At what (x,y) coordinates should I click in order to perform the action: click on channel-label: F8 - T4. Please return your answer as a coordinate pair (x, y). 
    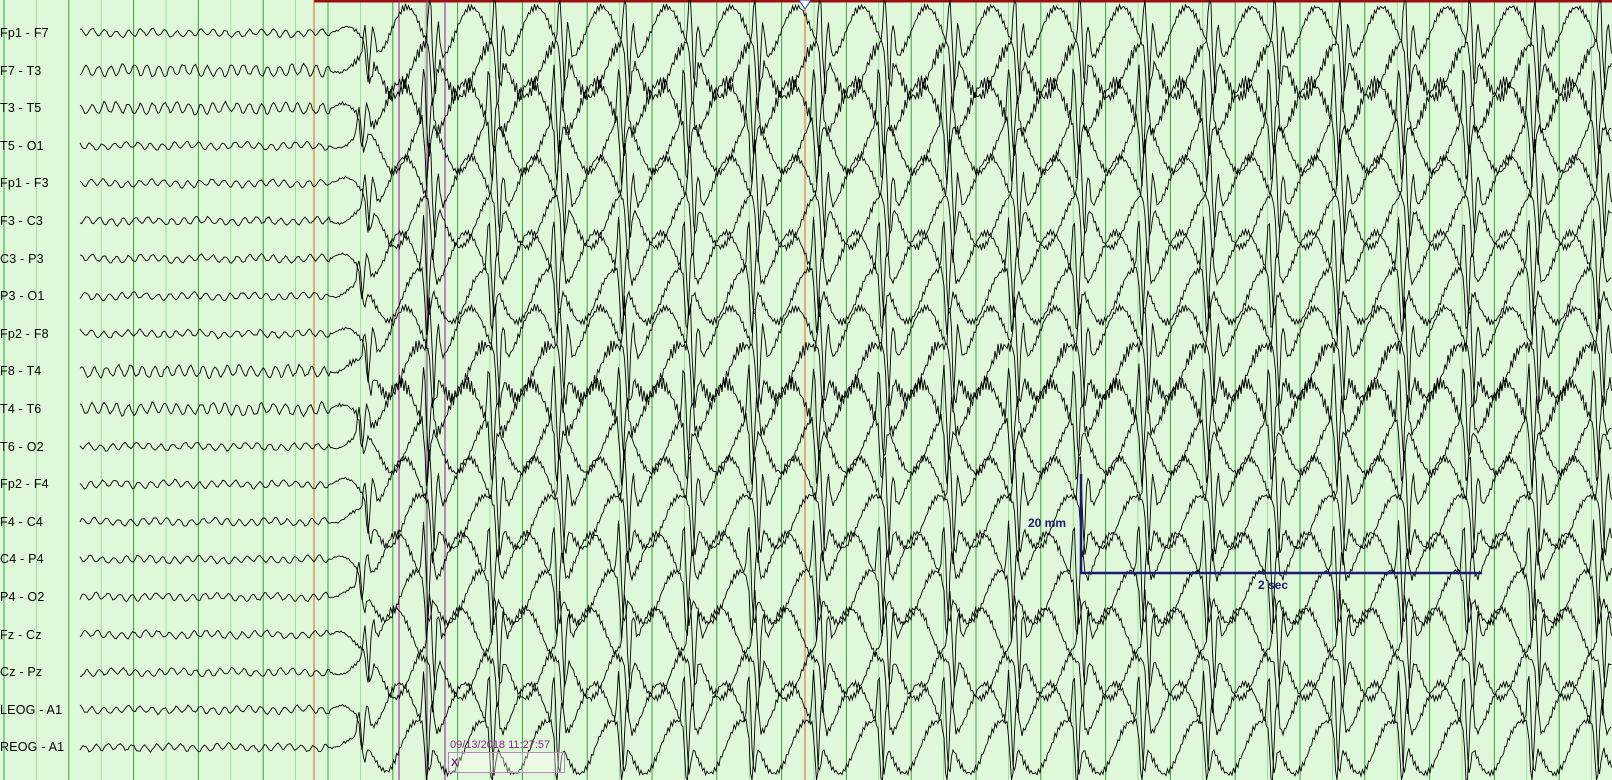
    Looking at the image, I should click on (21, 371).